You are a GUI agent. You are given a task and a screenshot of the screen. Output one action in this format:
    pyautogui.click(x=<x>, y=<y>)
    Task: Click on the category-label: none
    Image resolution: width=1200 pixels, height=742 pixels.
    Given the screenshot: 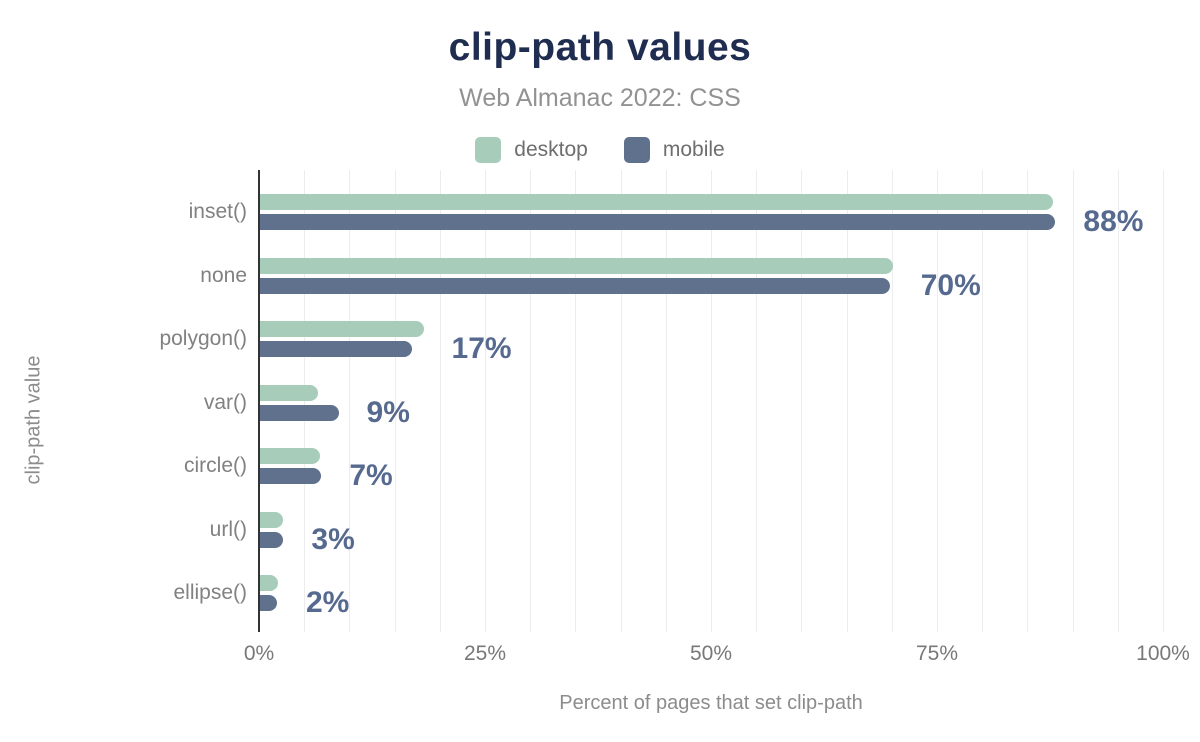 What is the action you would take?
    pyautogui.click(x=223, y=275)
    